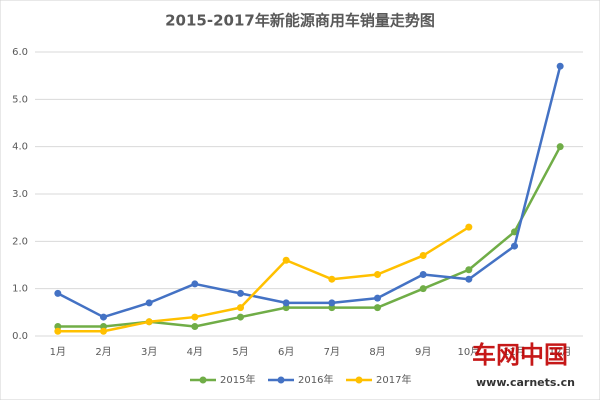  What do you see at coordinates (103, 352) in the screenshot?
I see `x-tick-label: 2月` at bounding box center [103, 352].